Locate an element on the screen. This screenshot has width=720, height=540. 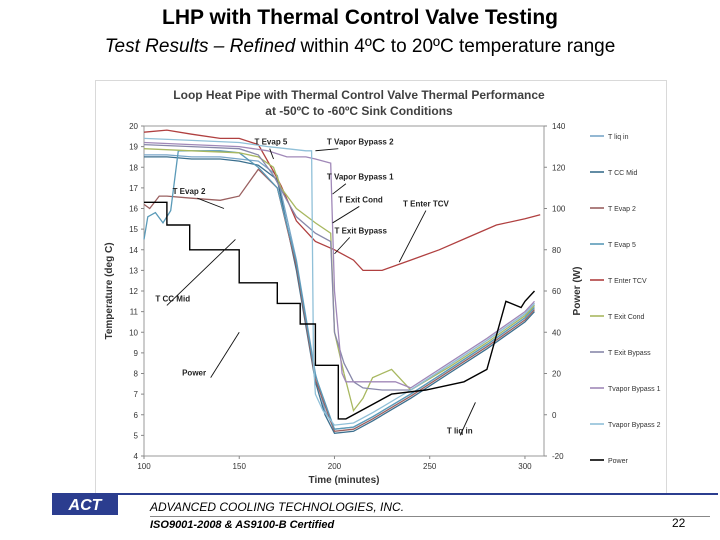
y2-tick-label: 60 is located at coordinates (556, 291).